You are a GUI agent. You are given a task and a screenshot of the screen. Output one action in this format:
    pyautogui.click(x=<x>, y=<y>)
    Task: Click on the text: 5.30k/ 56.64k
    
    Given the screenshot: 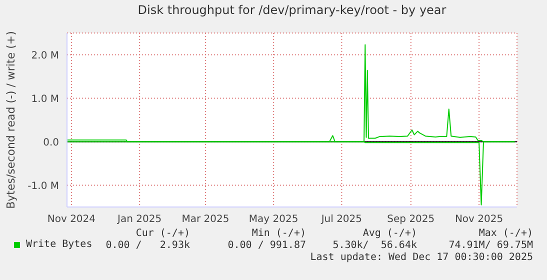 What is the action you would take?
    pyautogui.click(x=374, y=245)
    